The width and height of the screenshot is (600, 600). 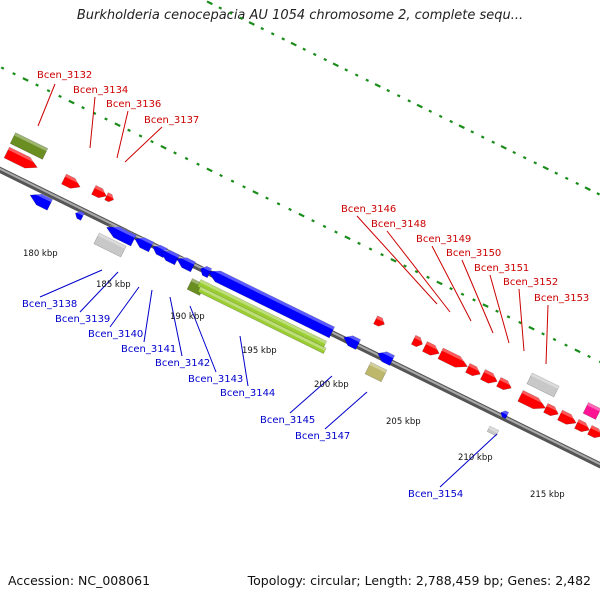 What do you see at coordinates (182, 363) in the screenshot?
I see `gene-label: Bcen_3142` at bounding box center [182, 363].